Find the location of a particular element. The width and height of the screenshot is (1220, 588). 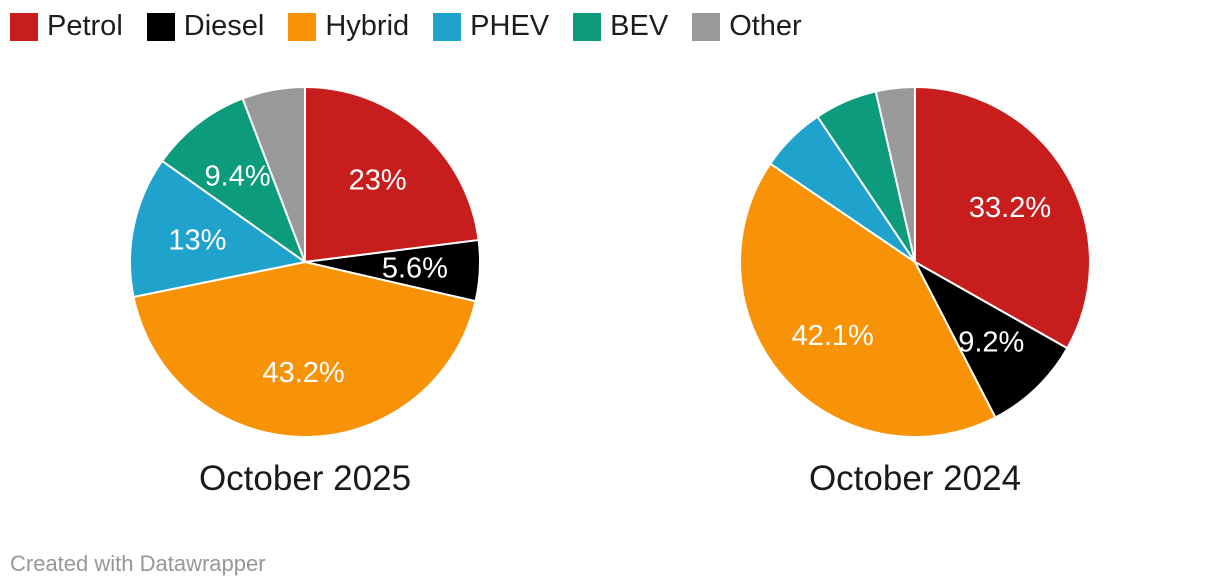

legend-label: PHEV is located at coordinates (510, 26).